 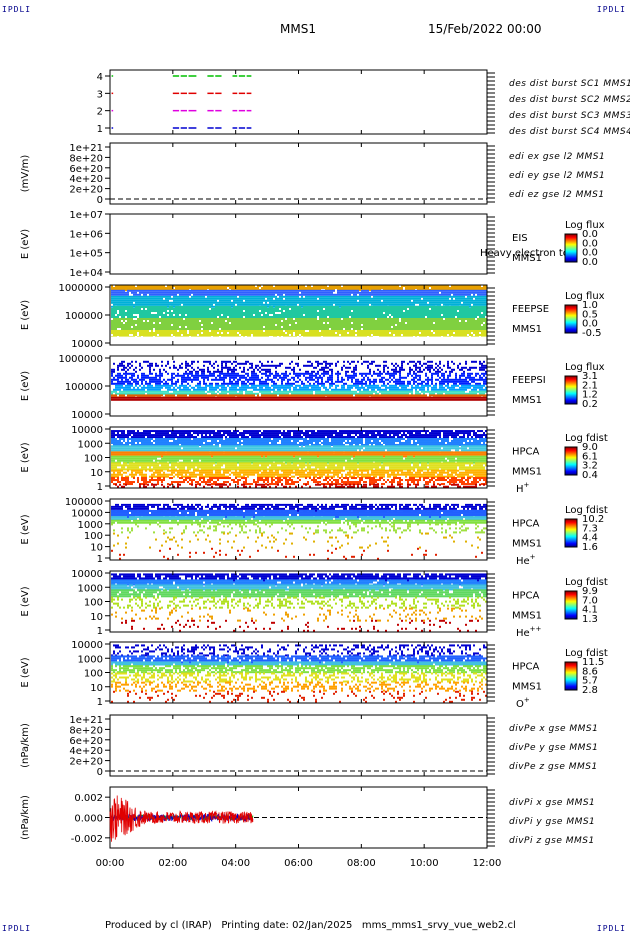 What do you see at coordinates (557, 176) in the screenshot?
I see `edi-panel-legend-item: edi ey gse l2 MMS1` at bounding box center [557, 176].